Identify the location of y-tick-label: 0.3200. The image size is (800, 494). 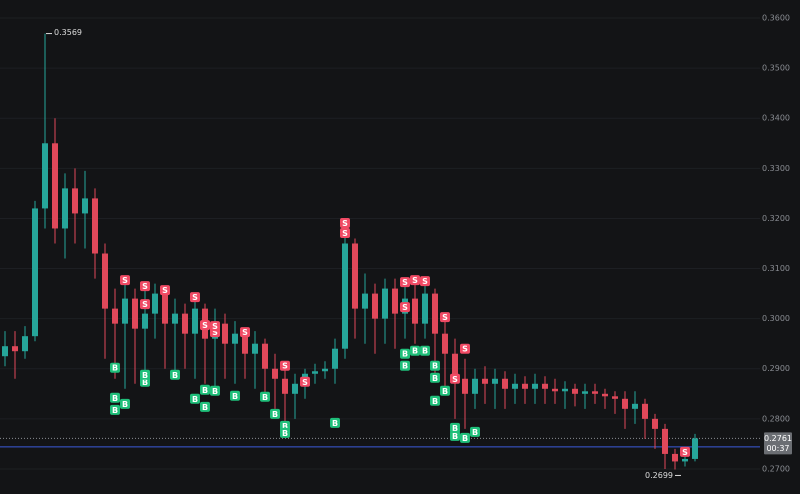
(776, 218).